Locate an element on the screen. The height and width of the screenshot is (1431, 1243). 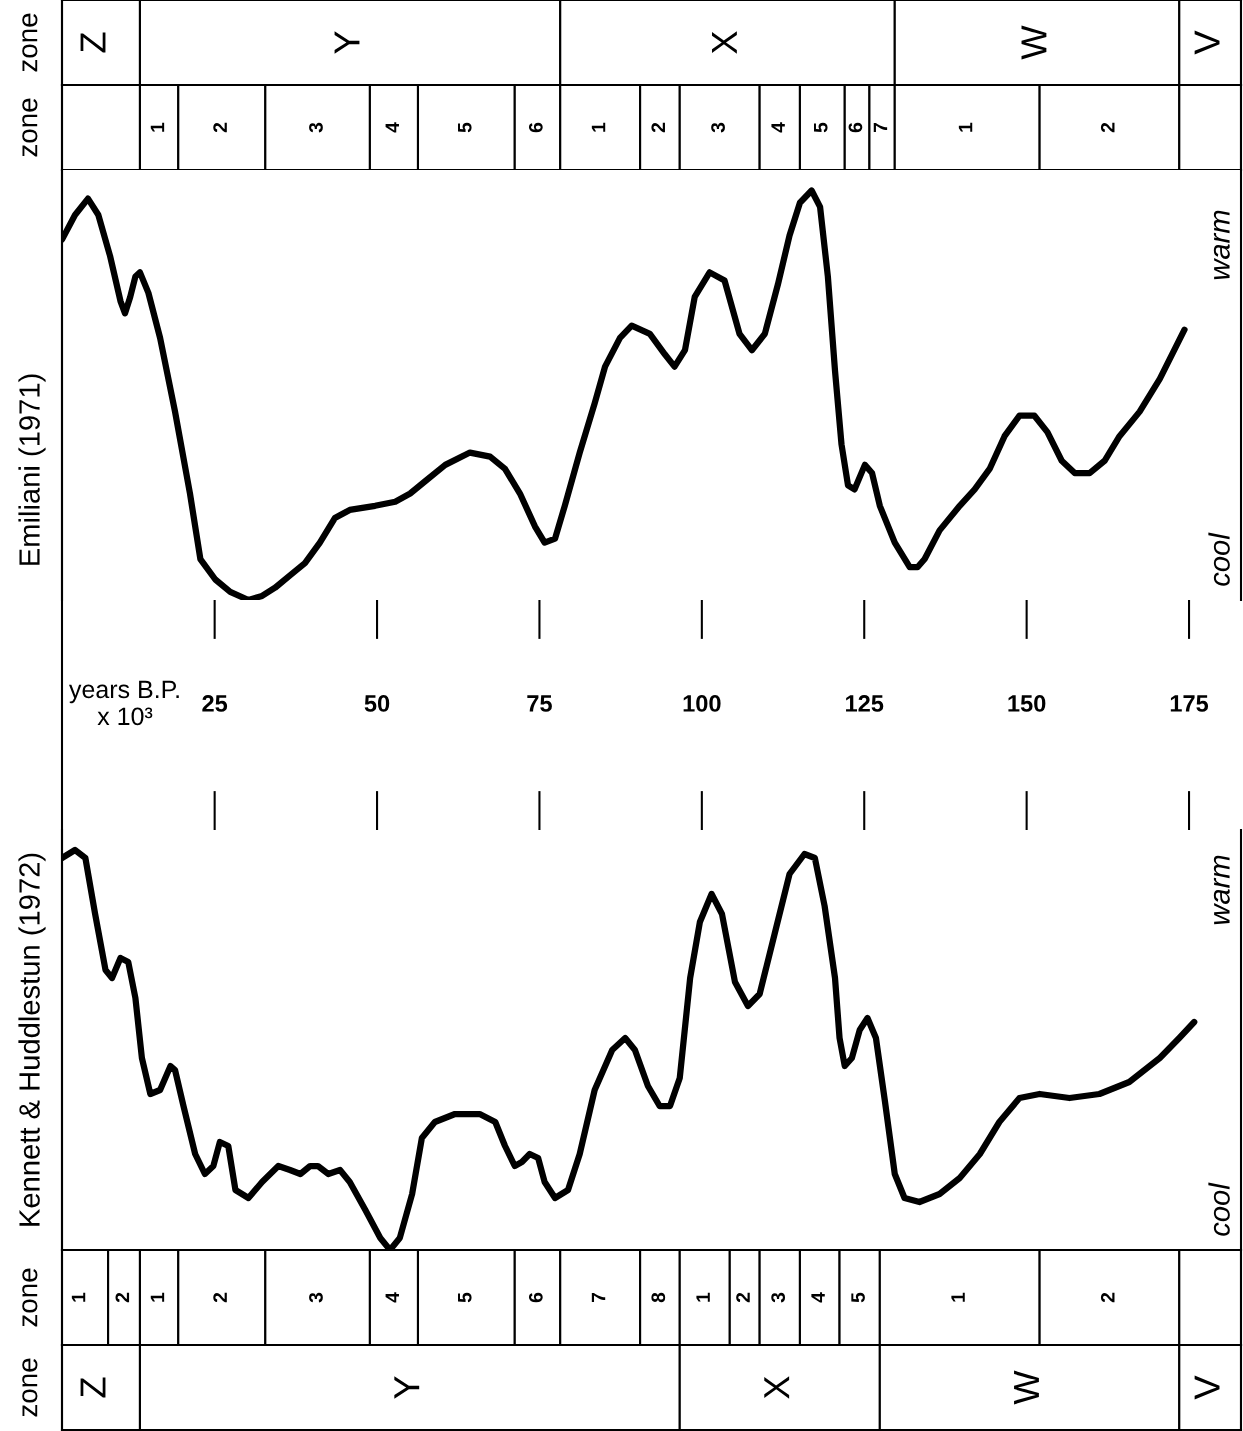
series-label: 8 is located at coordinates (658, 1297).